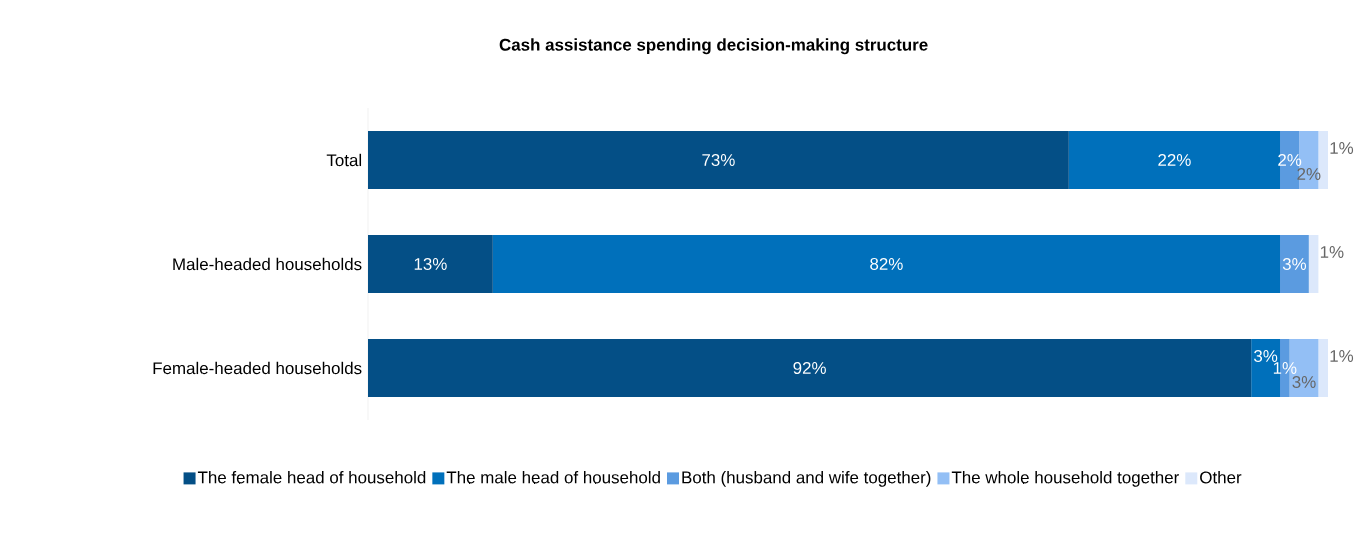  Describe the element at coordinates (806, 478) in the screenshot. I see `legend-label: Both (husband and wife together)` at that location.